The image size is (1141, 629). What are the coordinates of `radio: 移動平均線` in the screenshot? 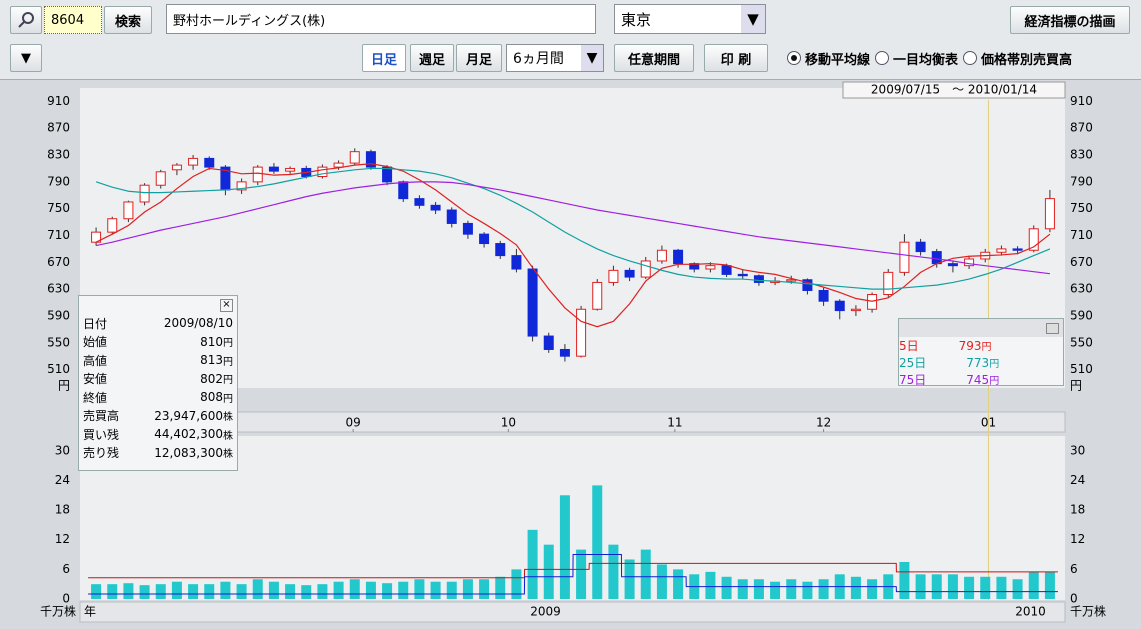 It's located at (828, 58).